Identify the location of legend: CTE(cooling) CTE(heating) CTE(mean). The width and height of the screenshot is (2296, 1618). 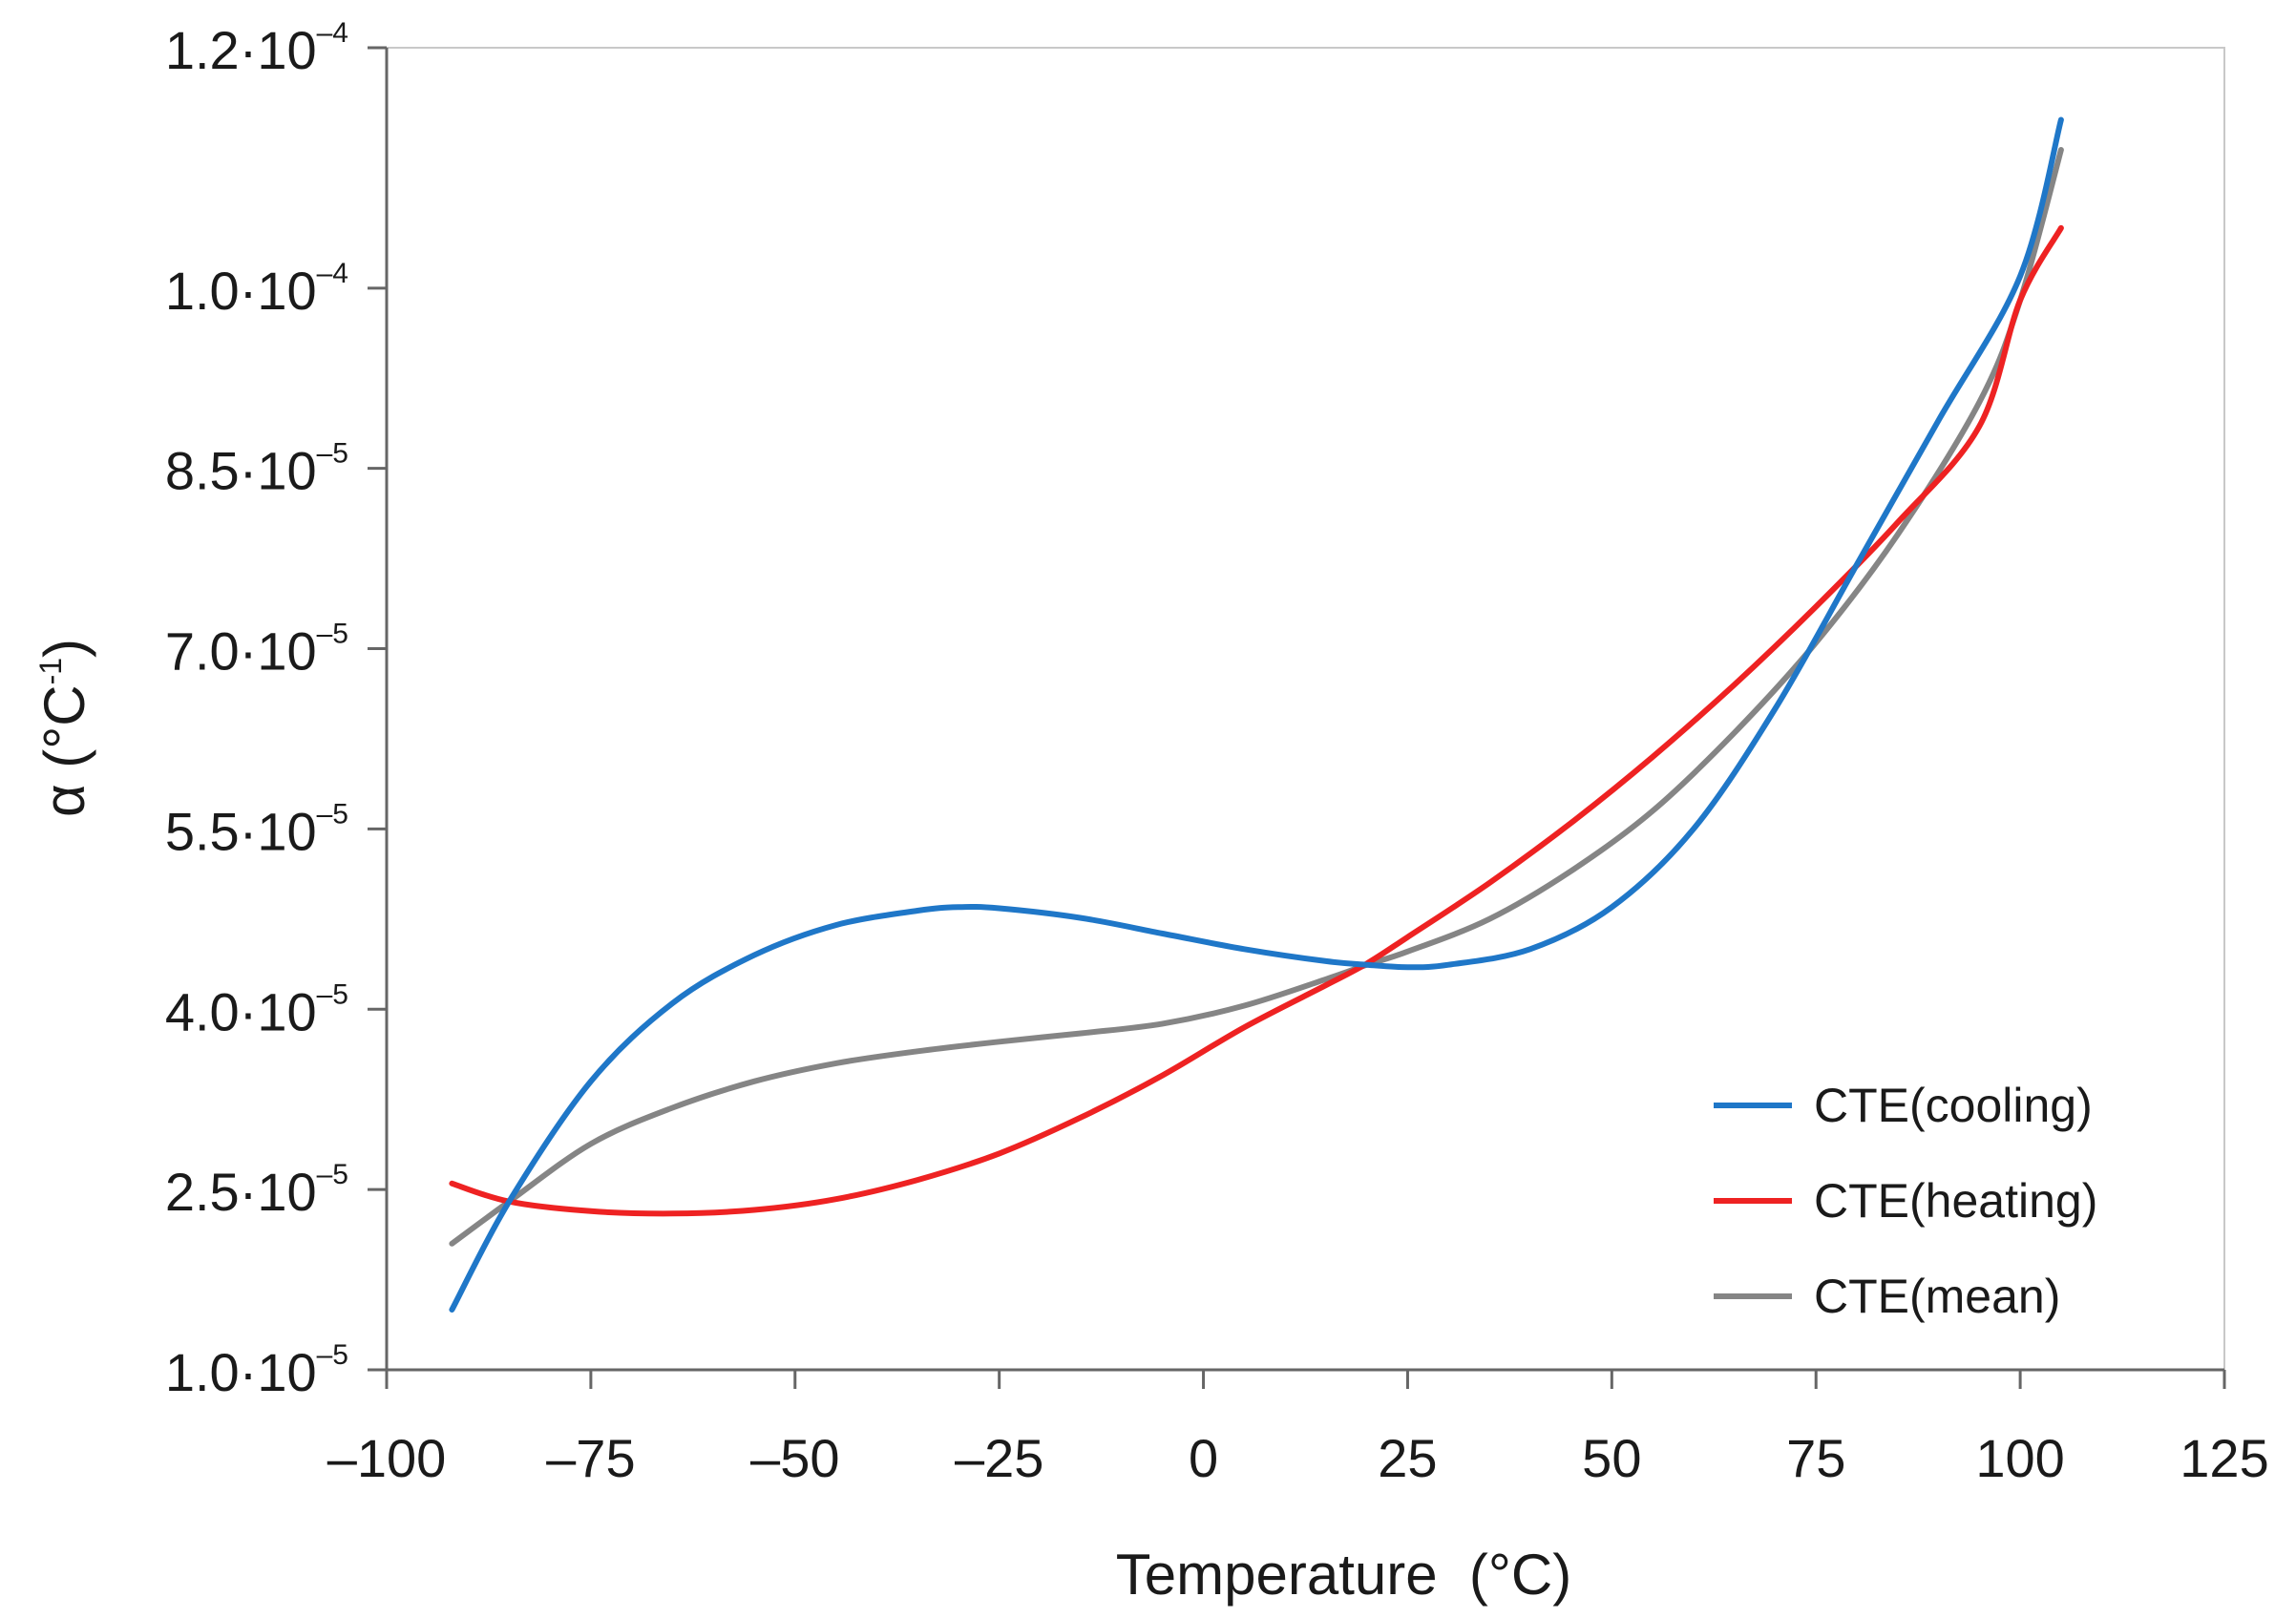
(1905, 1201).